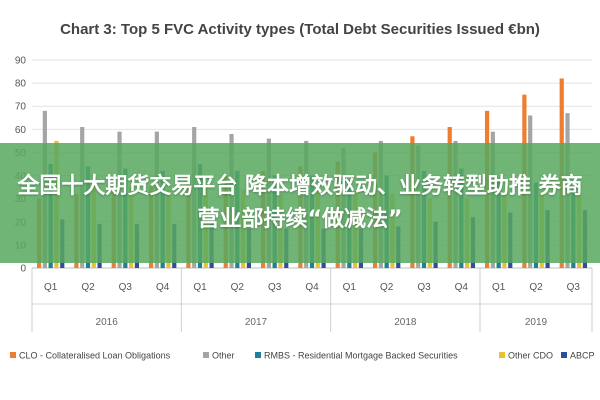 The height and width of the screenshot is (400, 600). Describe the element at coordinates (107, 322) in the screenshot. I see `year-label: 2016` at that location.